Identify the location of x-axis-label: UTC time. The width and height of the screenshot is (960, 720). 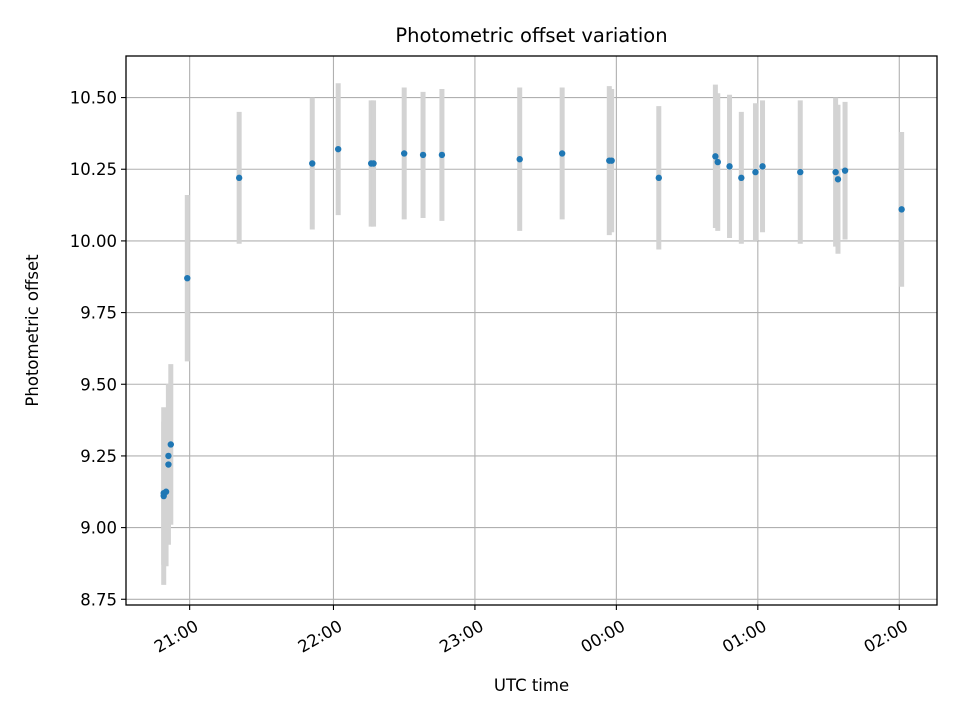
(531, 685).